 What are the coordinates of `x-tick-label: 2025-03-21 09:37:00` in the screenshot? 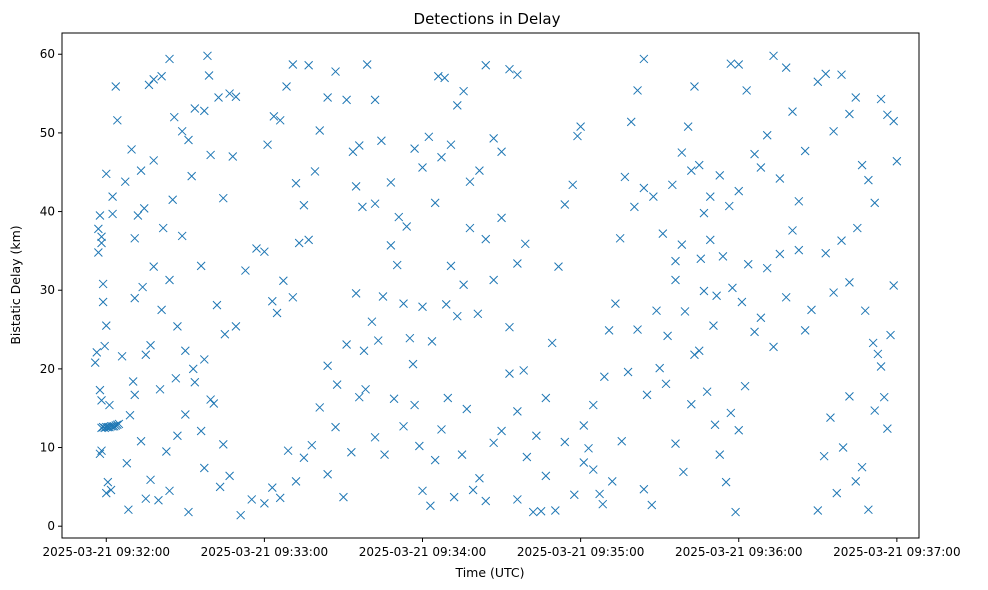 It's located at (896, 552).